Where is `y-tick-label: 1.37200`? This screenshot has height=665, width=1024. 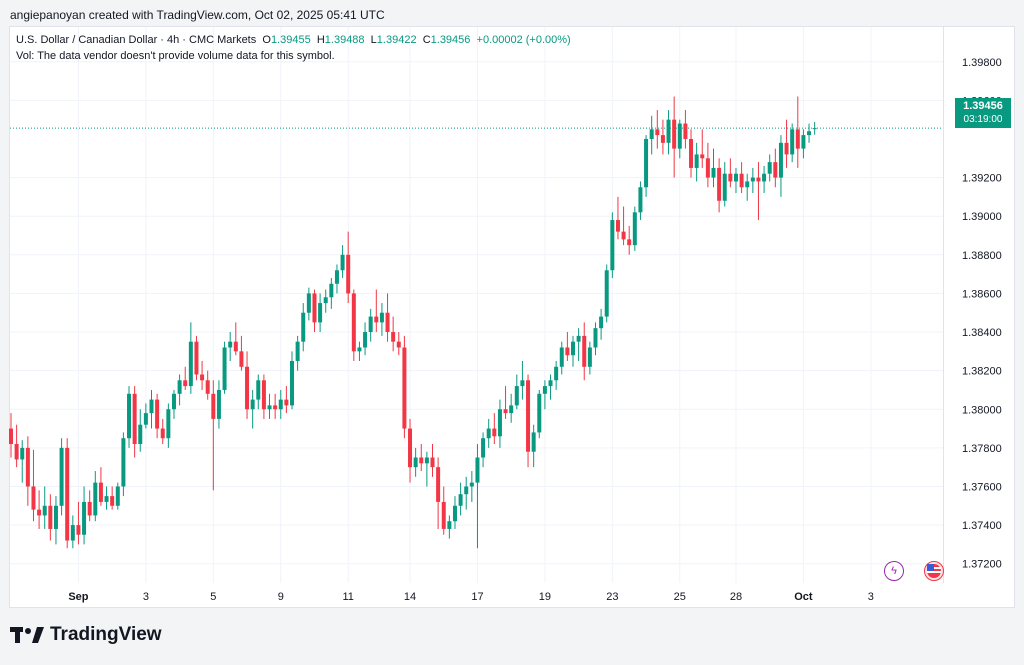 y-tick-label: 1.37200 is located at coordinates (982, 565).